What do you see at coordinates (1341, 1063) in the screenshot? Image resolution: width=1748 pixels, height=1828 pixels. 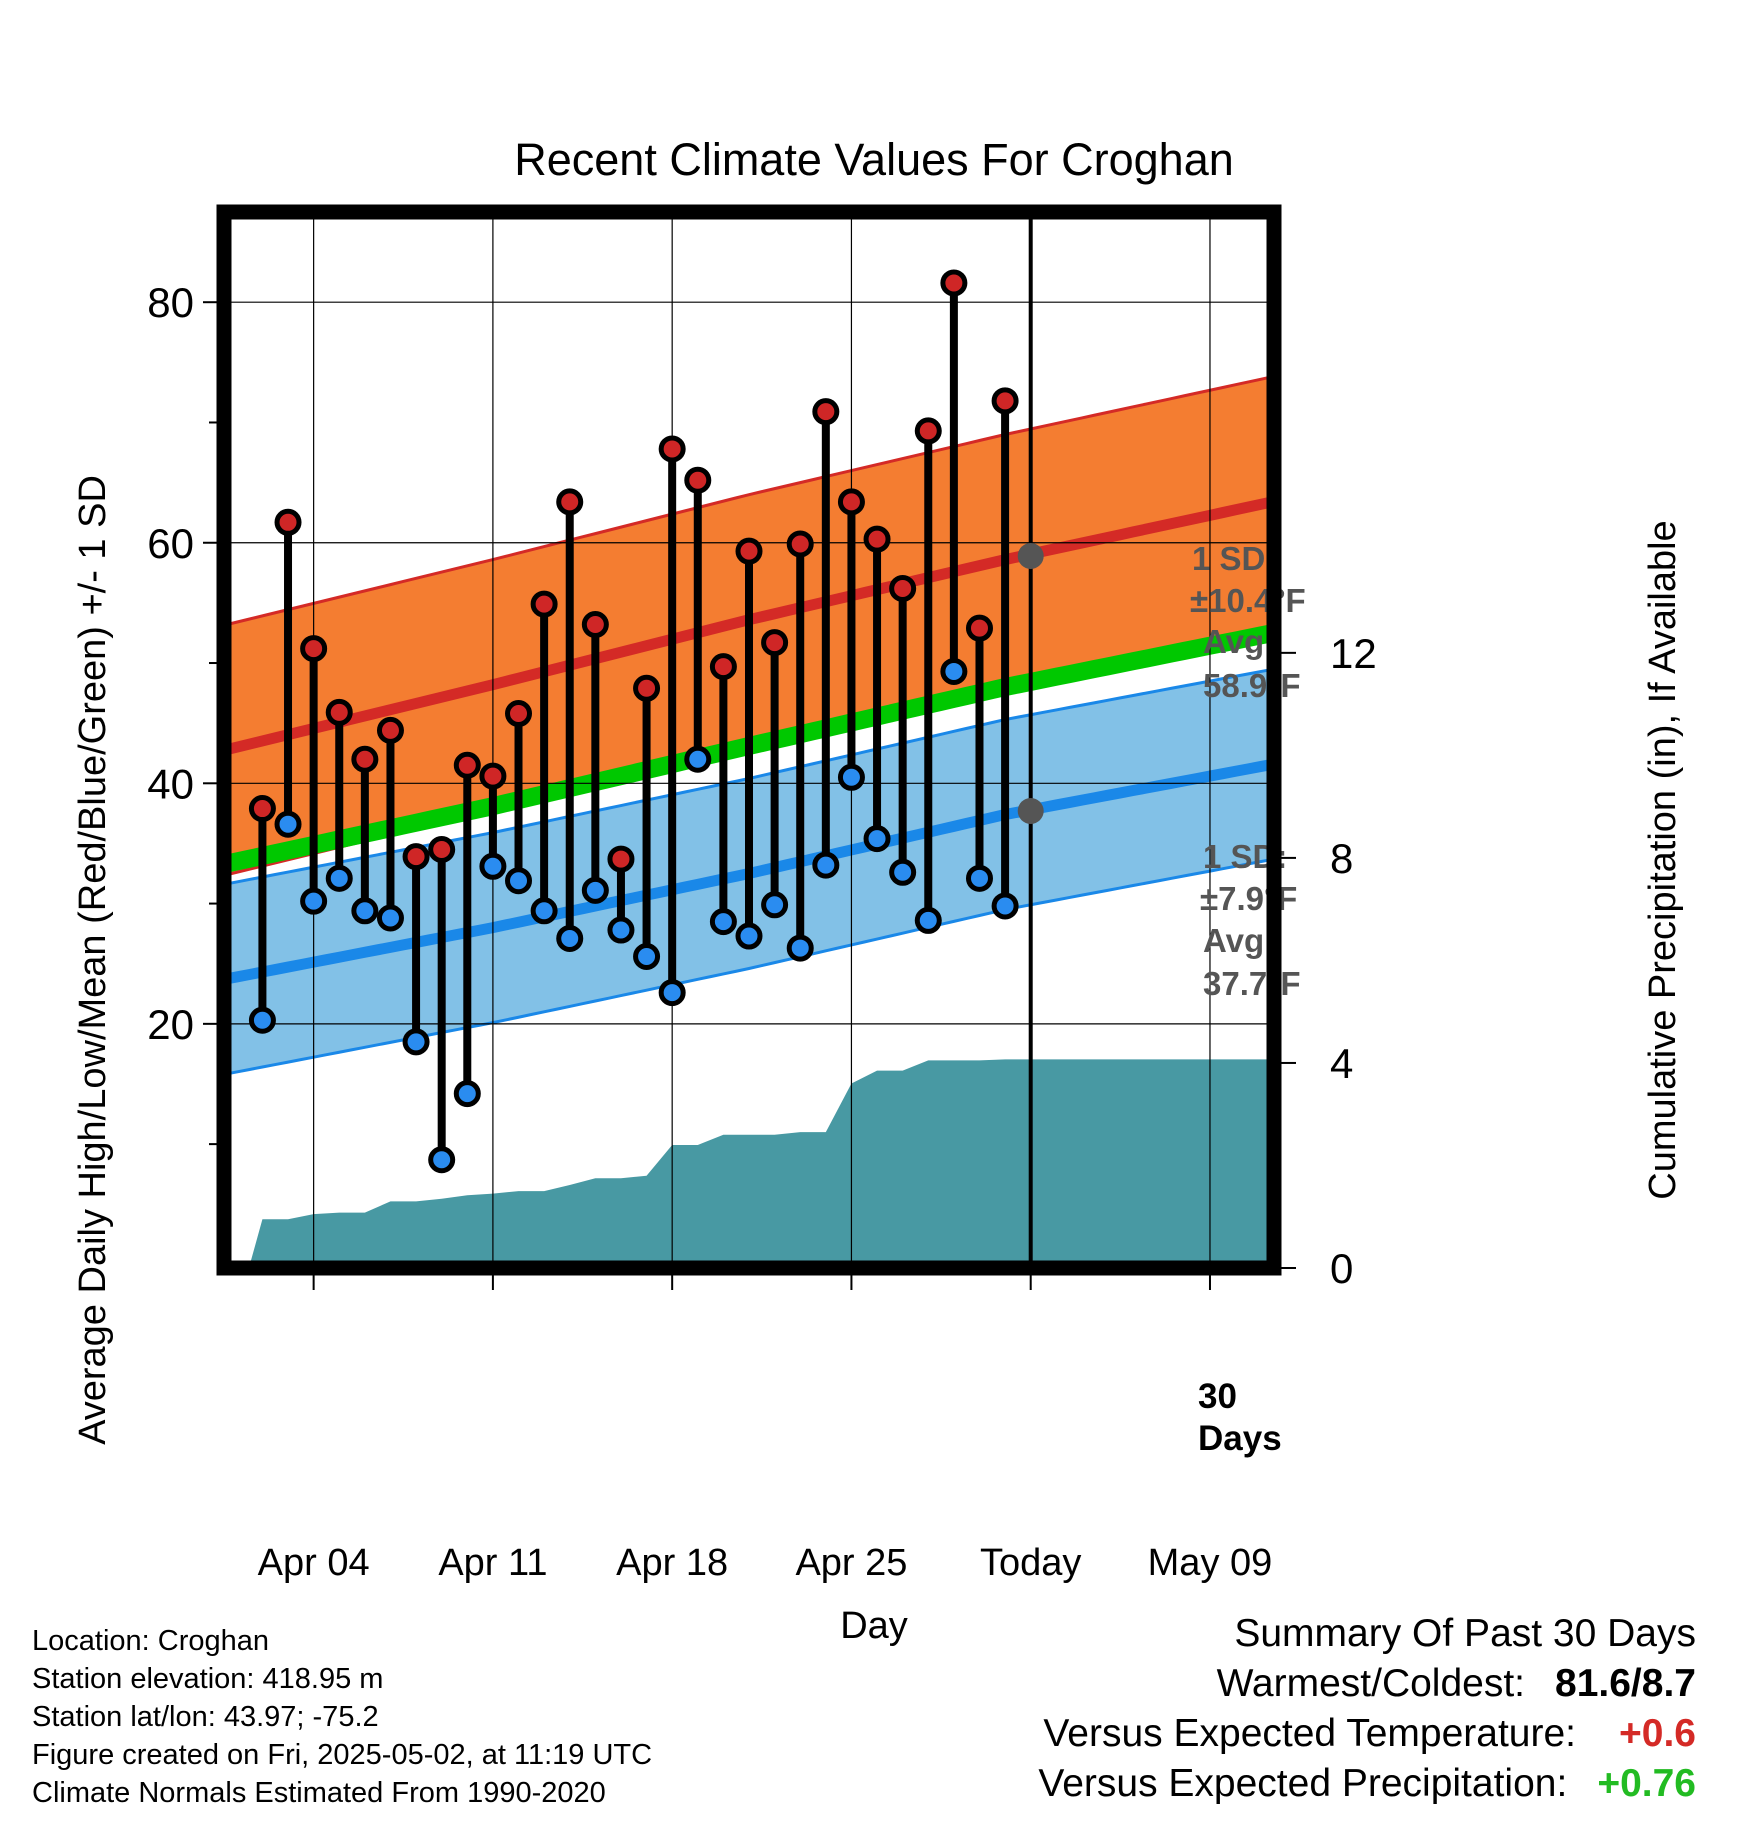 I see `y-tick-label-right: 4` at bounding box center [1341, 1063].